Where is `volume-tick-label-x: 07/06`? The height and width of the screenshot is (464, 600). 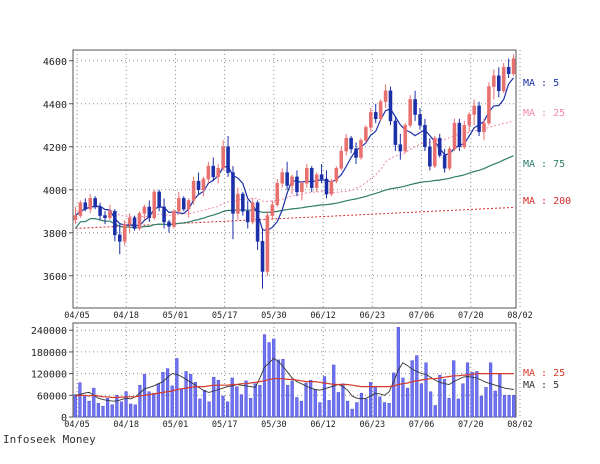 volume-tick-label-x: 07/06 is located at coordinates (422, 425).